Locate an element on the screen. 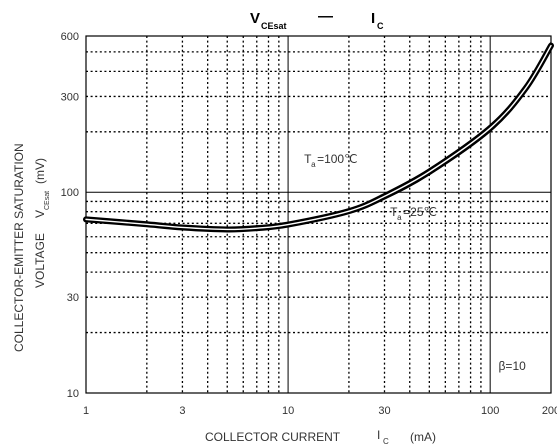 This screenshot has width=557, height=446. y-tick-labels: 10 30 100 300 600 is located at coordinates (70, 215).